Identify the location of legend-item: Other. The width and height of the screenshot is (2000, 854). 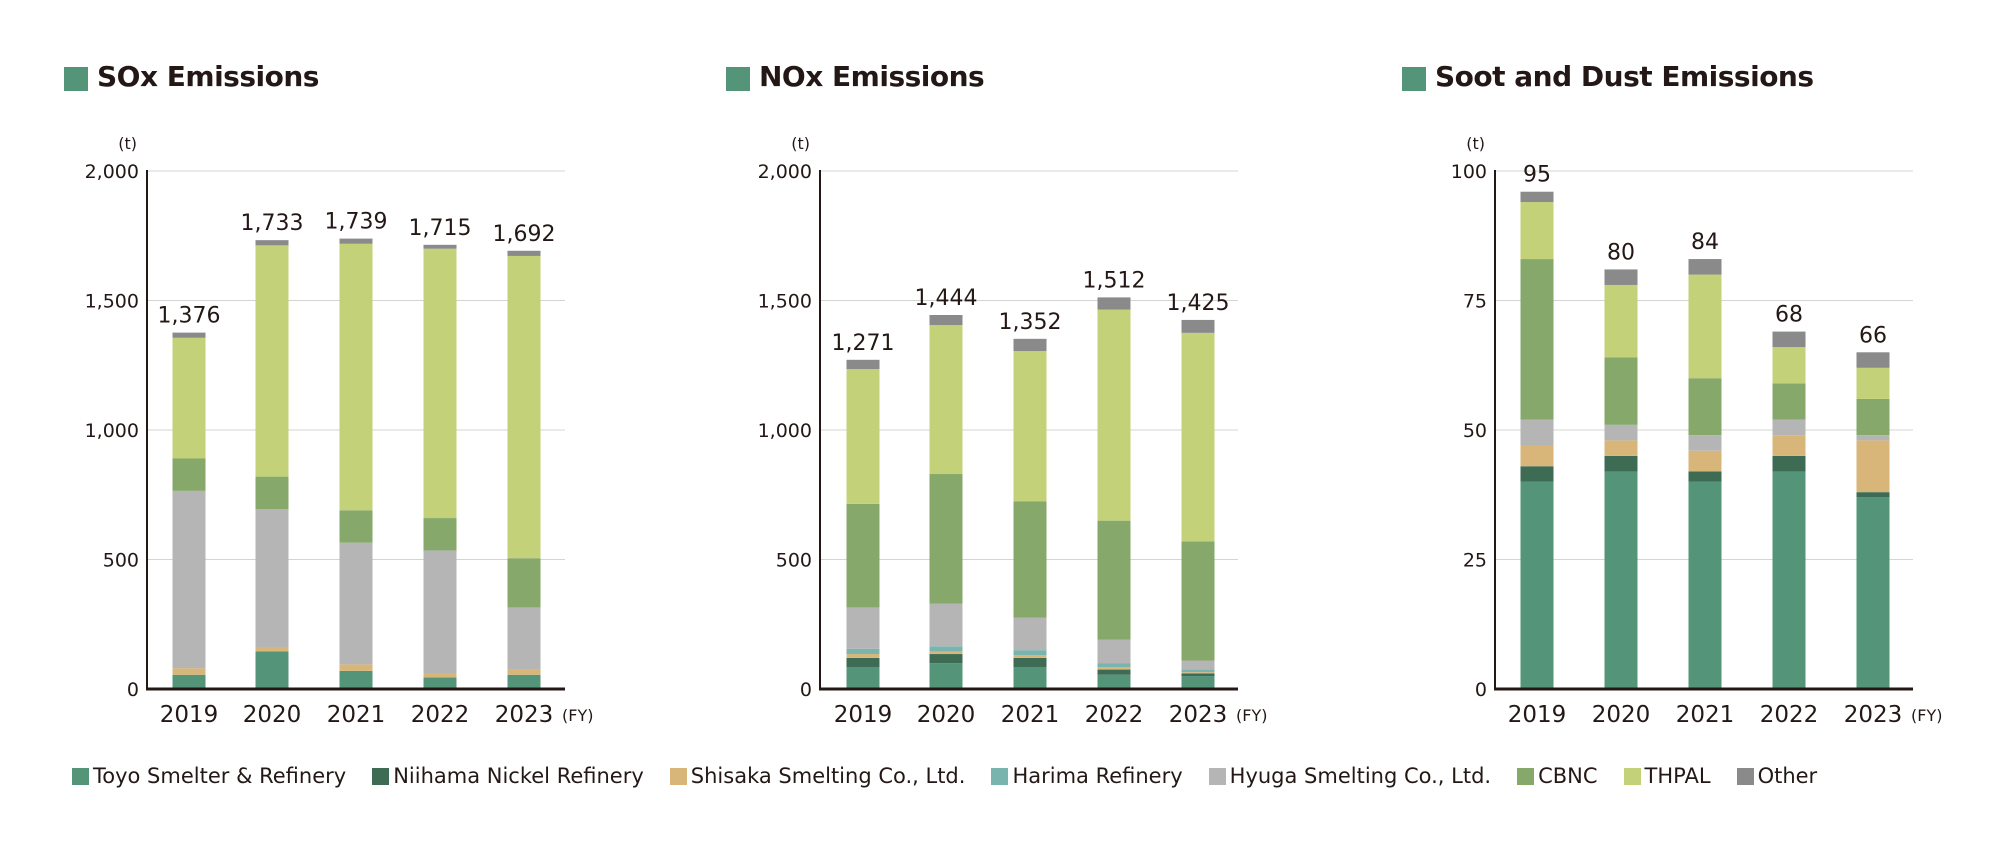
(1777, 776).